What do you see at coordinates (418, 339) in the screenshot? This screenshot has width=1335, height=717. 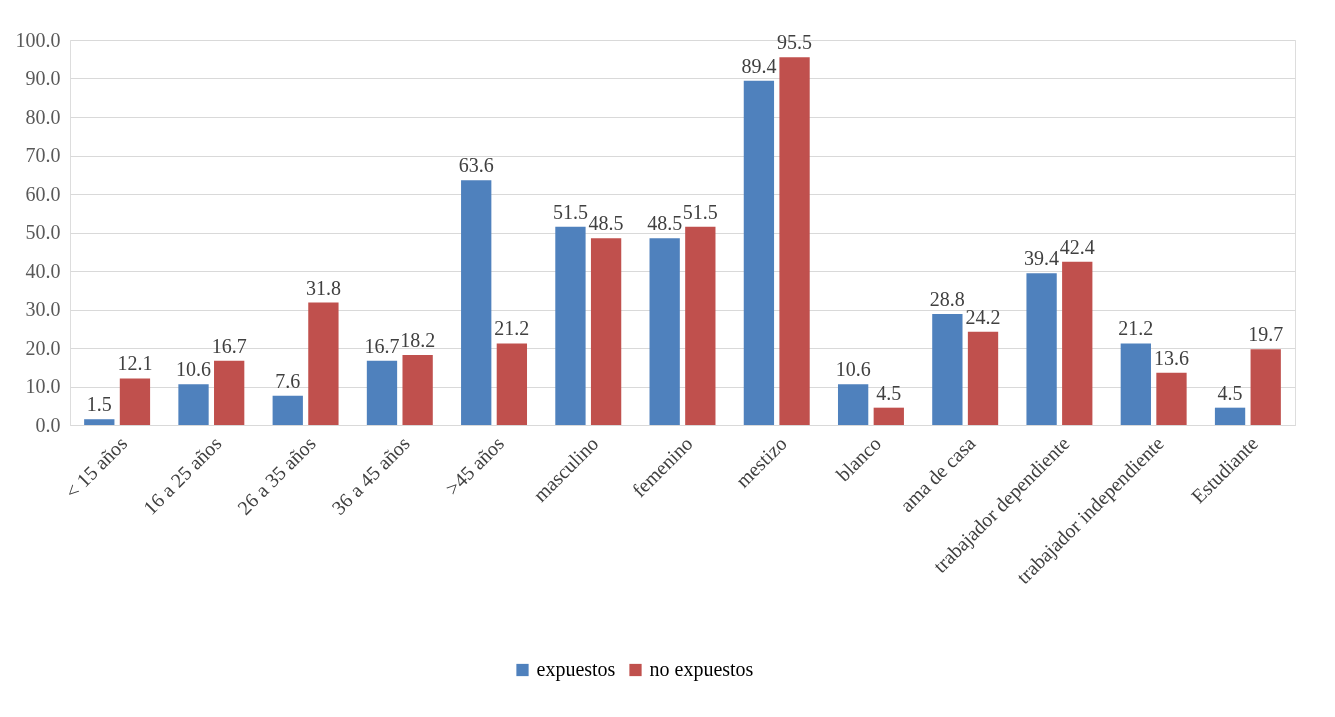 I see `data-label: 18.2` at bounding box center [418, 339].